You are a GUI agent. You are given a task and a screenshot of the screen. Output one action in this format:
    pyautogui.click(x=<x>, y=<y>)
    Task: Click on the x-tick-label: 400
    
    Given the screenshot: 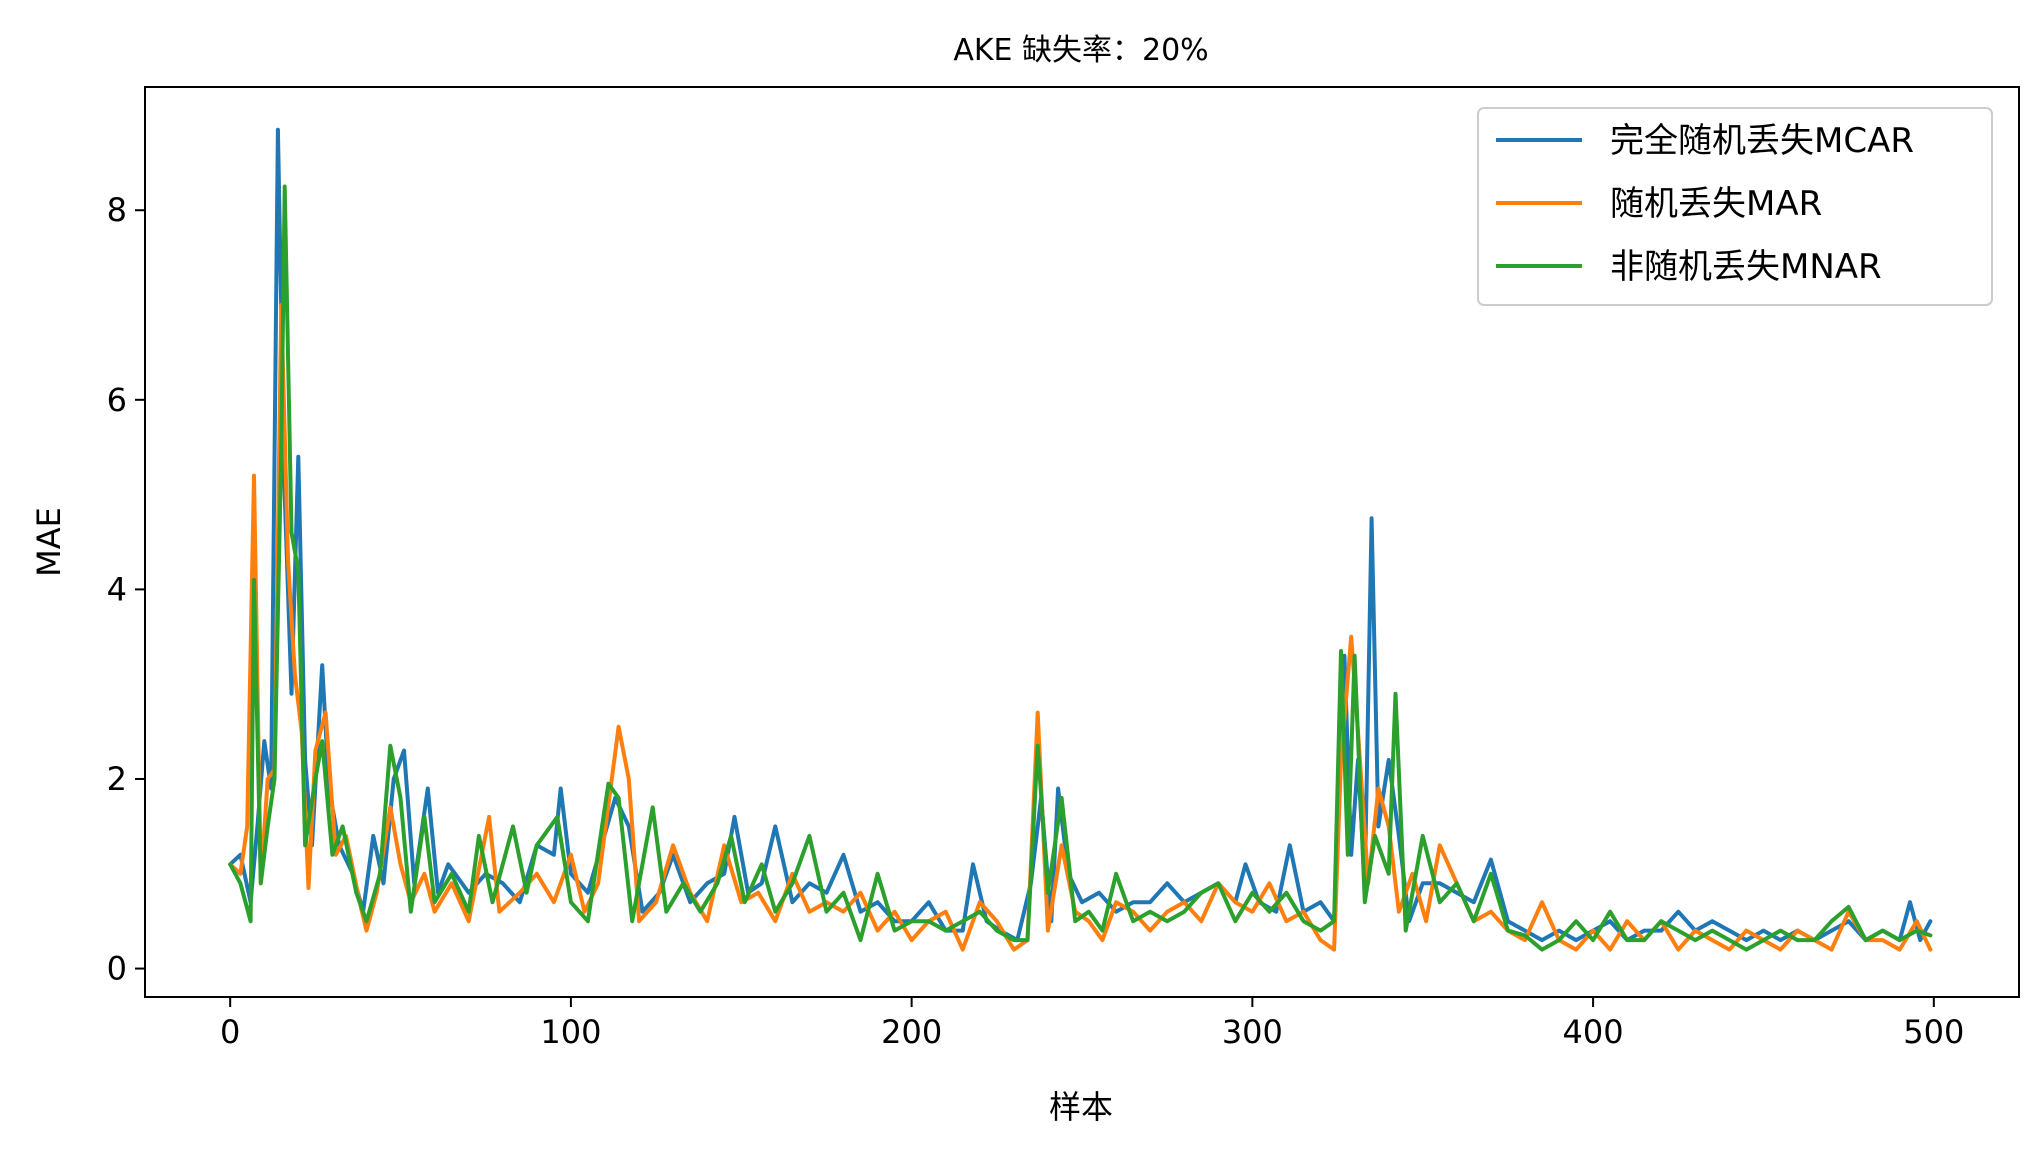 What is the action you would take?
    pyautogui.click(x=1593, y=1032)
    